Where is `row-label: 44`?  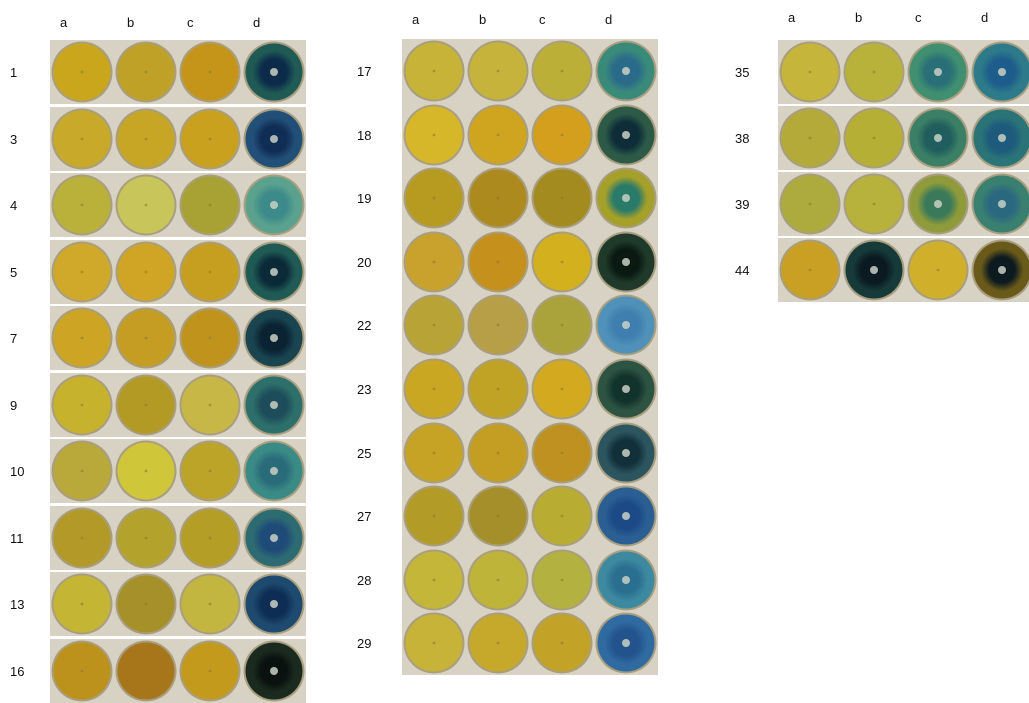
row-label: 44 is located at coordinates (742, 270).